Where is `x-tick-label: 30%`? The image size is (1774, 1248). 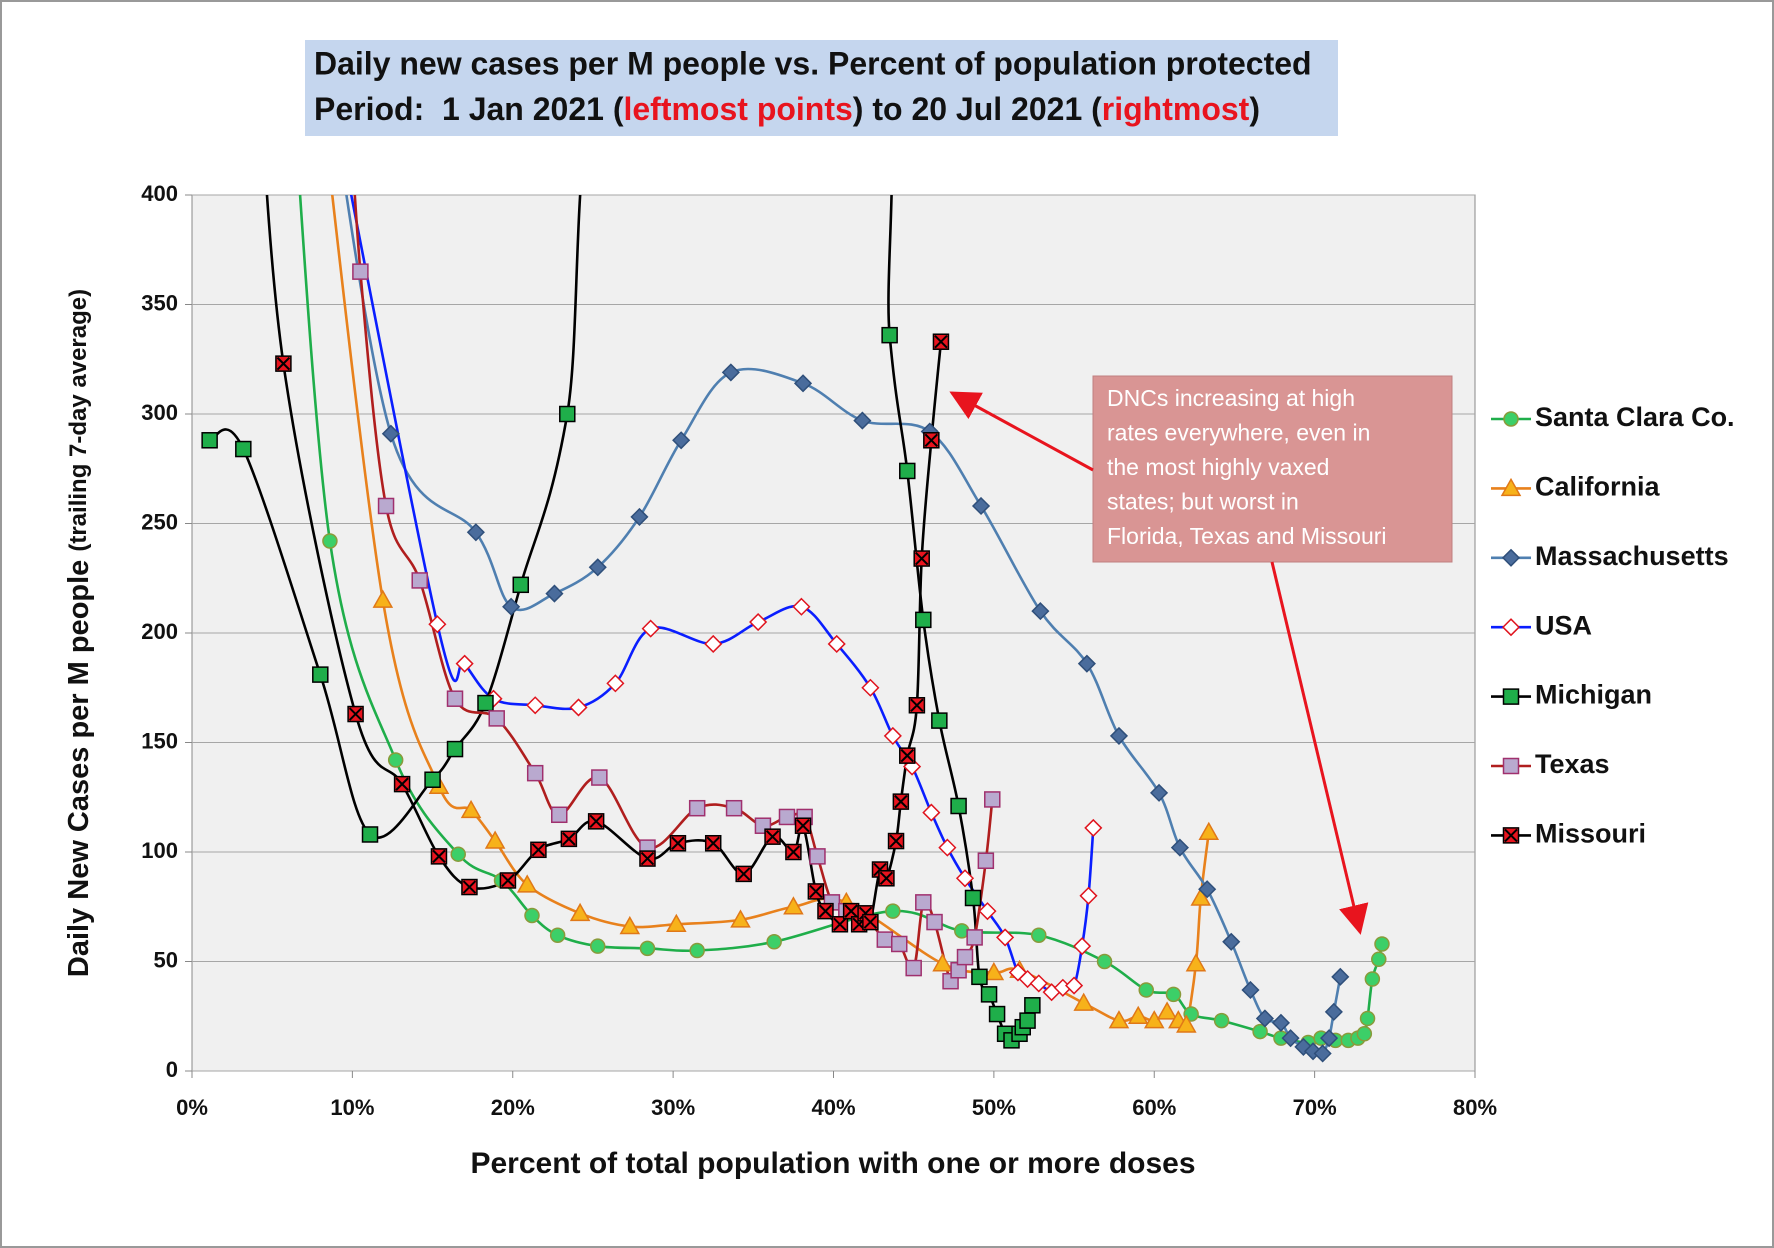
x-tick-label: 30% is located at coordinates (673, 1107).